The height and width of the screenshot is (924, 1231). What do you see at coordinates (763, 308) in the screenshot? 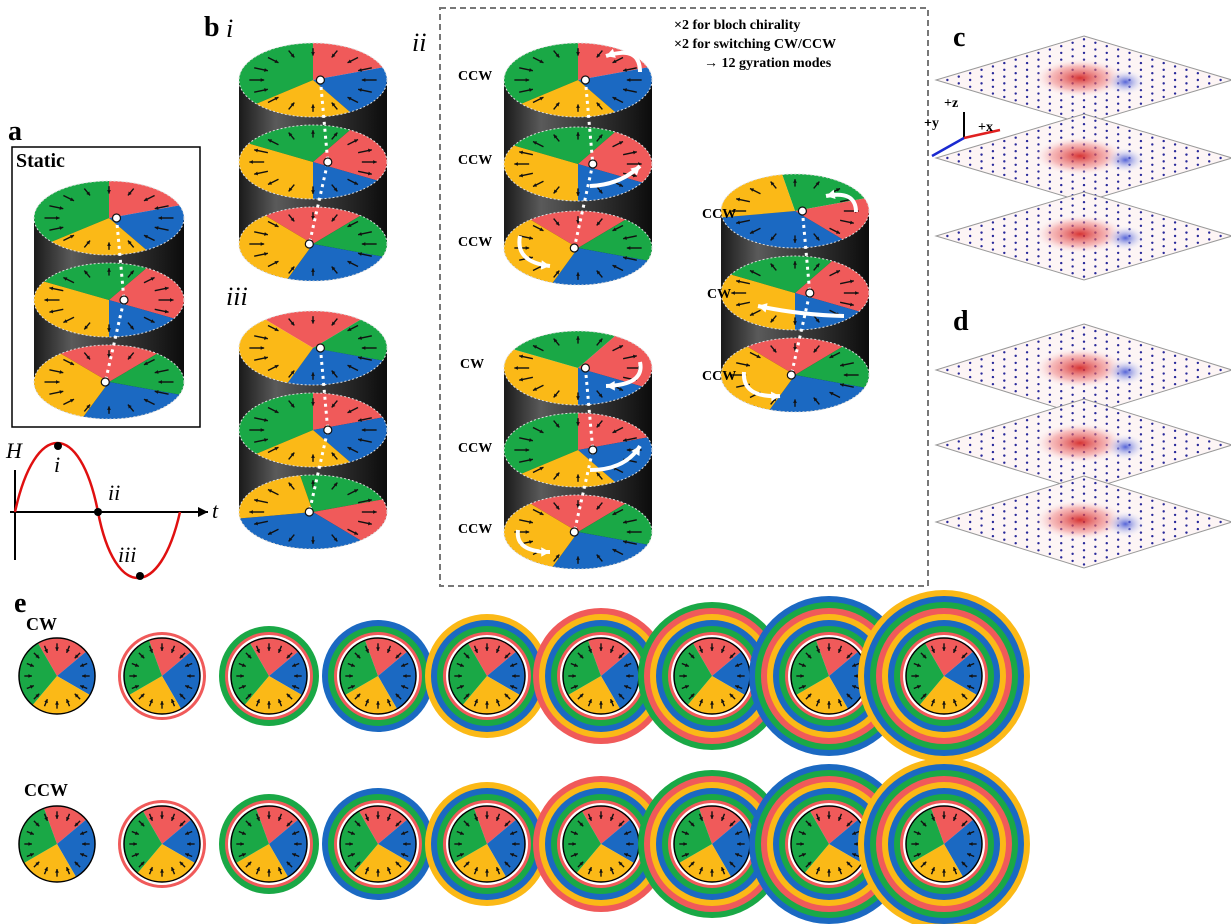
I see `gyration-arrow-head` at bounding box center [763, 308].